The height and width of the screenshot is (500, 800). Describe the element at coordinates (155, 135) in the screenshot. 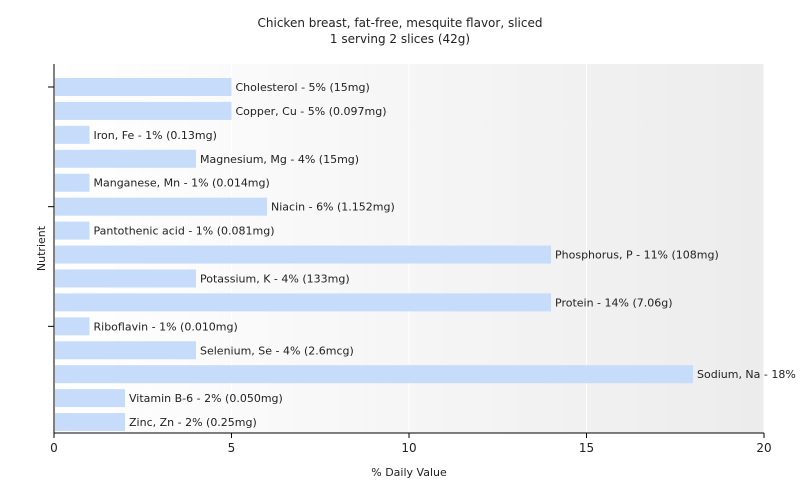

I see `bar-label: Iron, Fe - 1% (0.13mg)` at that location.